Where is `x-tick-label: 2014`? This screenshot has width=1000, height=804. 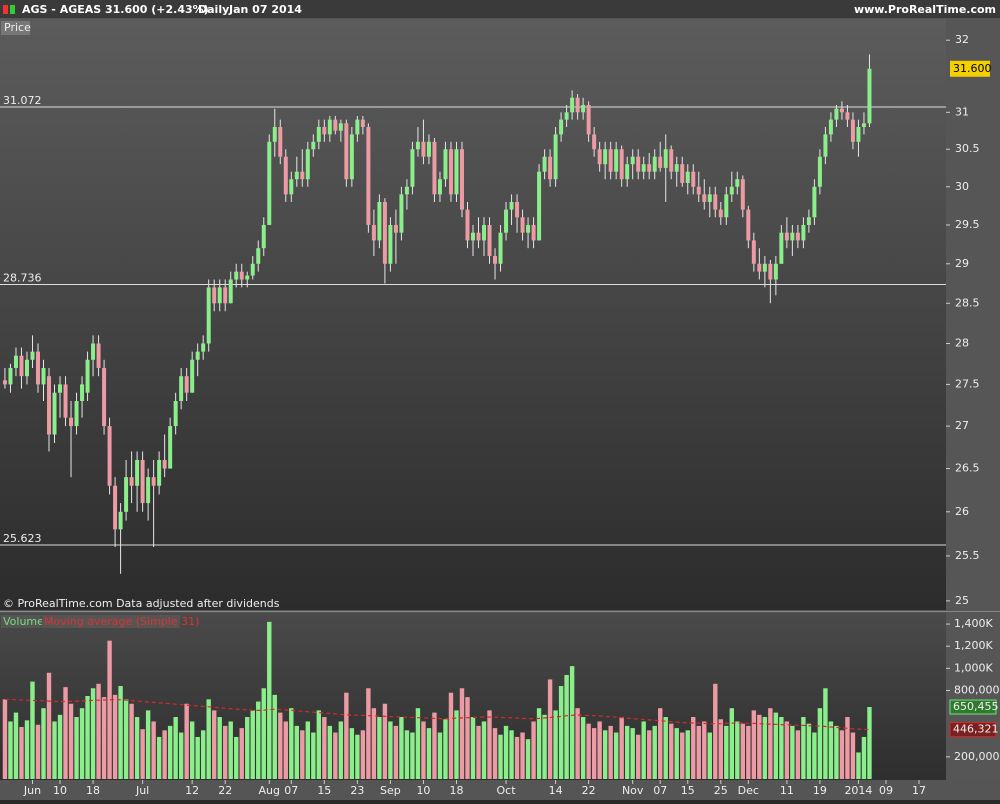 x-tick-label: 2014 is located at coordinates (858, 790).